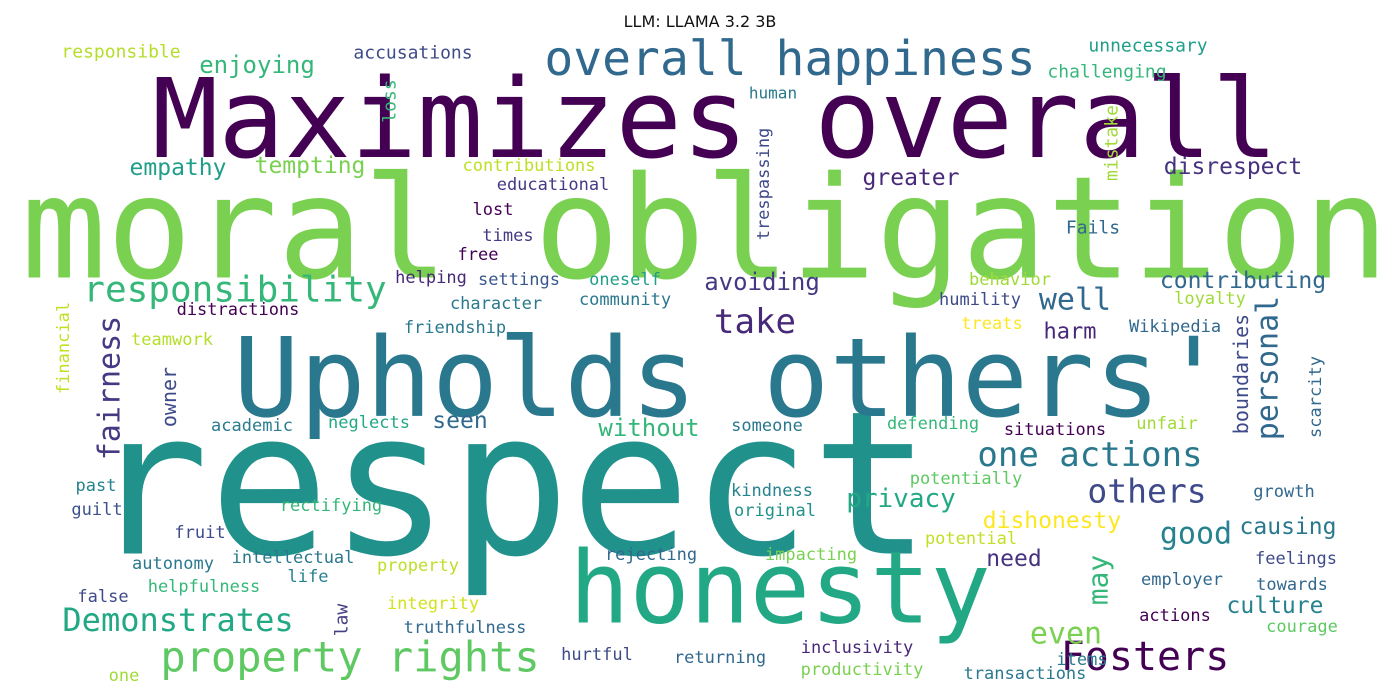  What do you see at coordinates (773, 93) in the screenshot?
I see `cloud-word: human` at bounding box center [773, 93].